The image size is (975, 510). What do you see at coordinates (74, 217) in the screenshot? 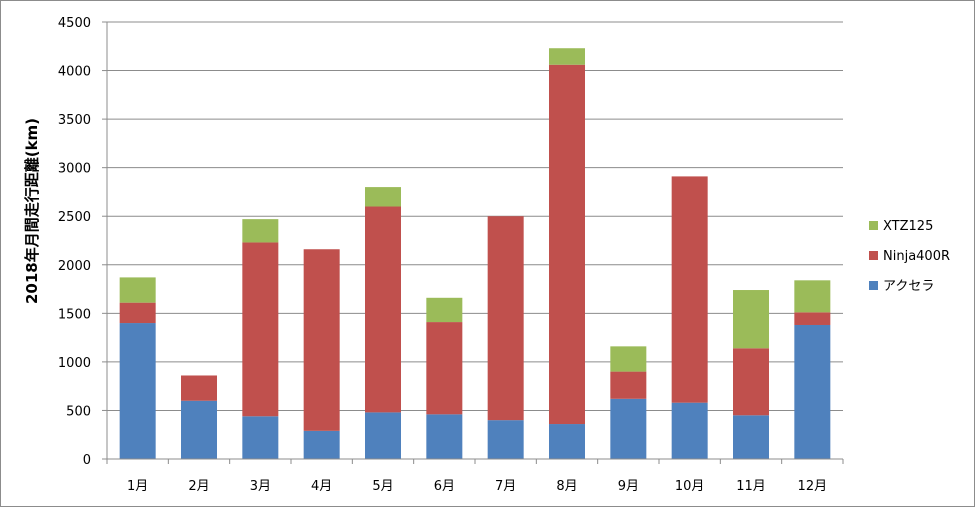
I see `y-tick-label: 2500` at bounding box center [74, 217].